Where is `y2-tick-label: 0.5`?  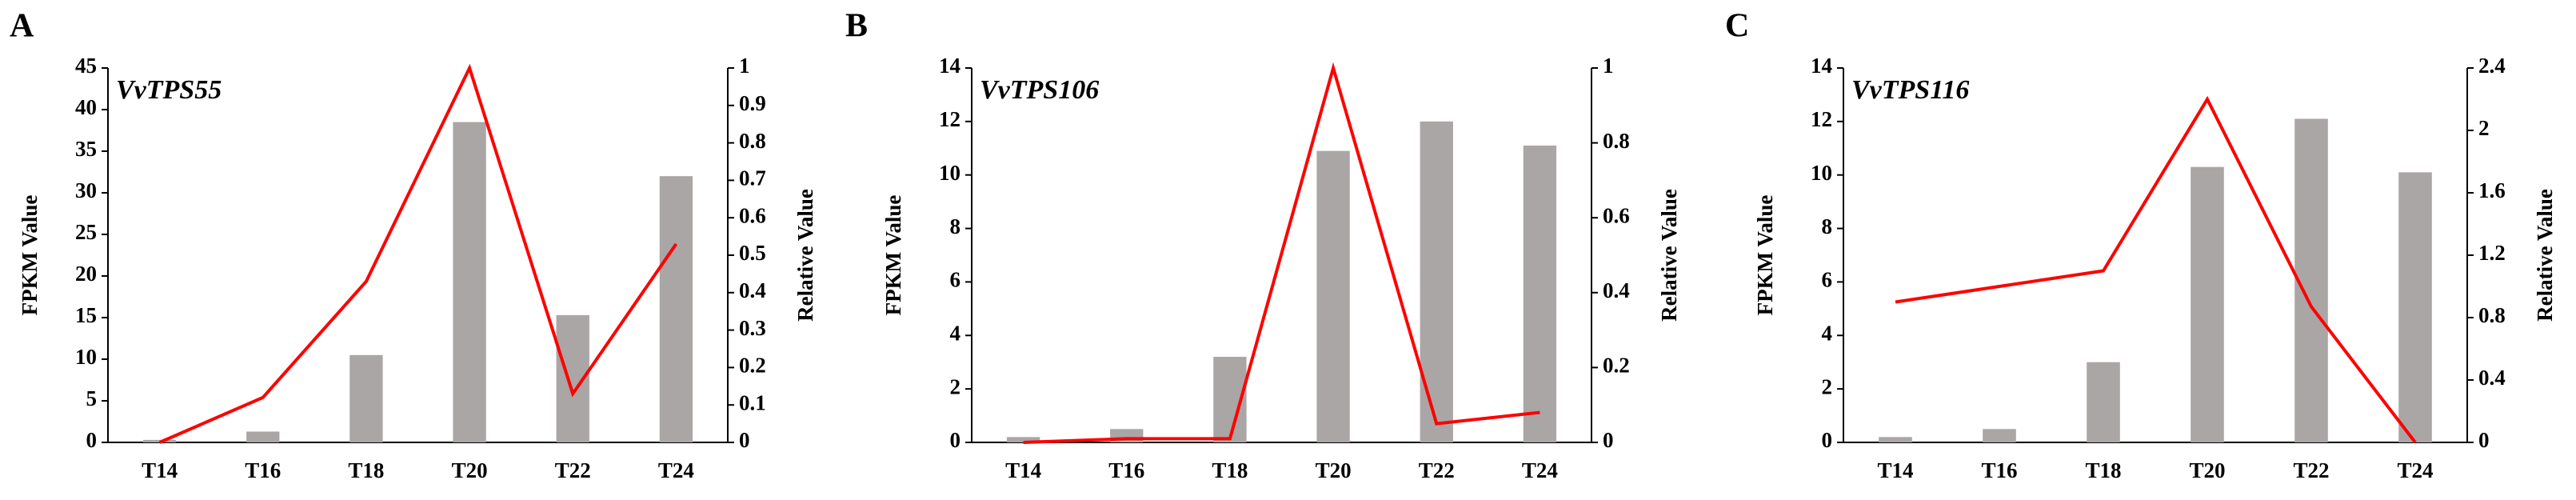 y2-tick-label: 0.5 is located at coordinates (753, 253).